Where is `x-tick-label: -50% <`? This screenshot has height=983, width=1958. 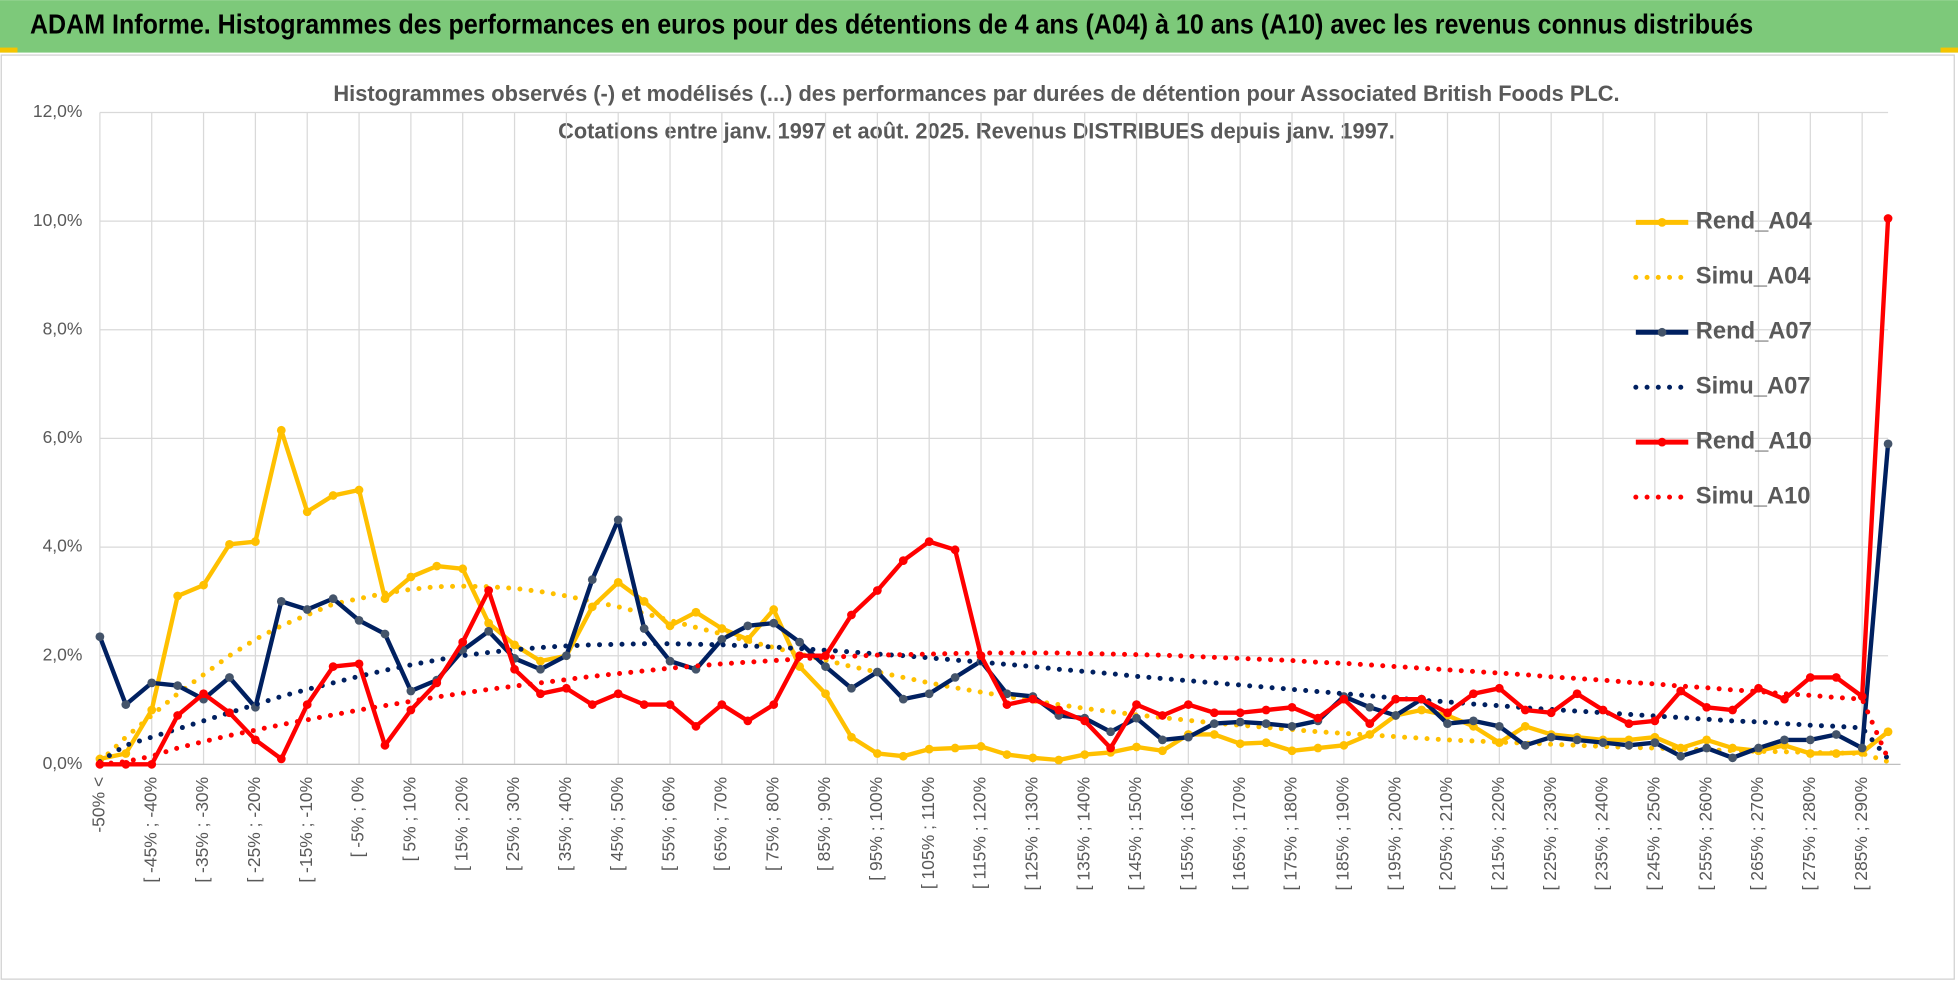 x-tick-label: -50% < is located at coordinates (99, 805).